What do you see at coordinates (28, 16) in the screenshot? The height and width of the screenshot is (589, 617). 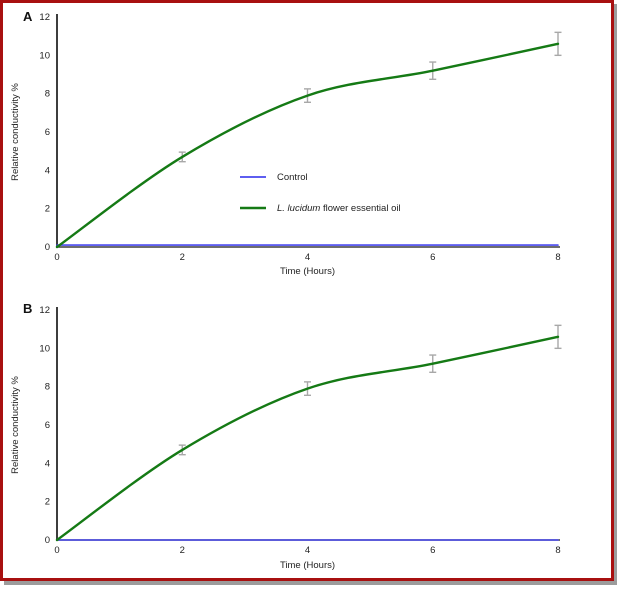 I see `panel-label: A` at bounding box center [28, 16].